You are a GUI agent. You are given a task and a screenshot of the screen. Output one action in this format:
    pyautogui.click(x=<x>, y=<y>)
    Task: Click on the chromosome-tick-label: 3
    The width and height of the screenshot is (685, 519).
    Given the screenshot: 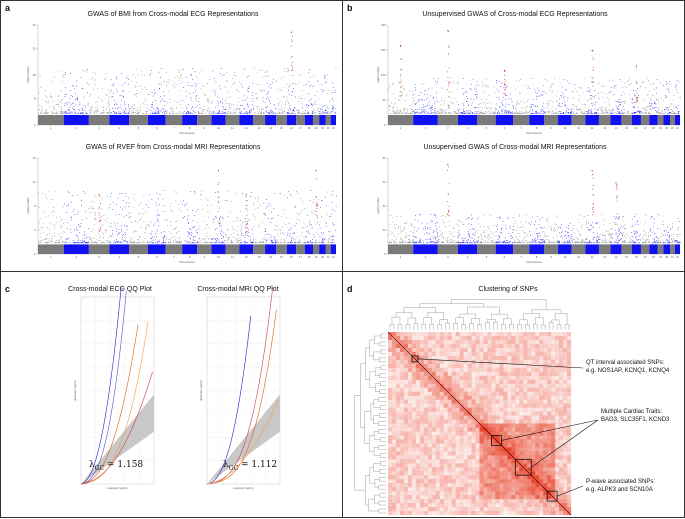 What is the action you would take?
    pyautogui.click(x=448, y=128)
    